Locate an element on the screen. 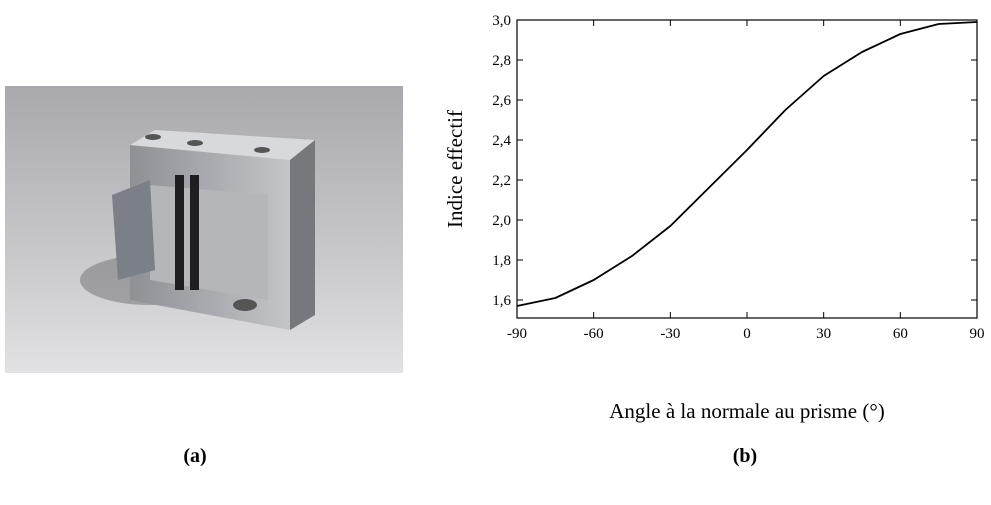  x-tick-label: -30 is located at coordinates (670, 334).